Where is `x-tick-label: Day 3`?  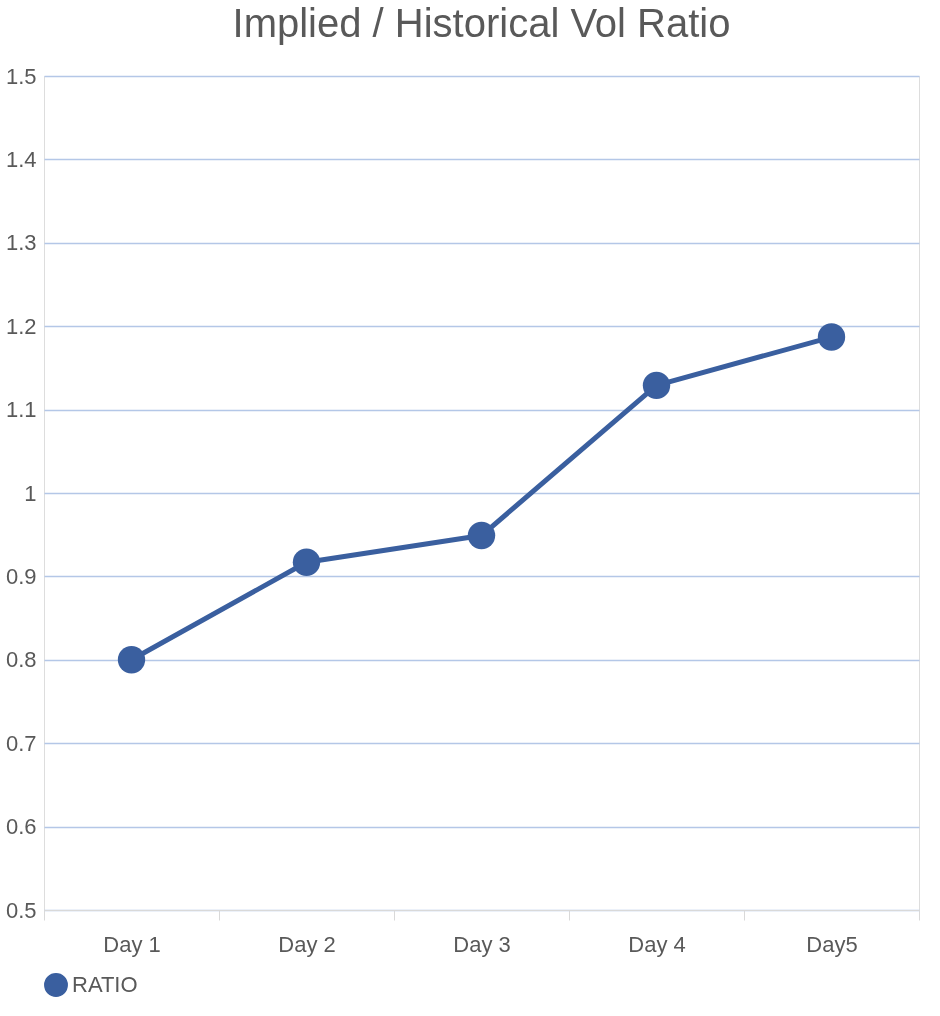
x-tick-label: Day 3 is located at coordinates (482, 944).